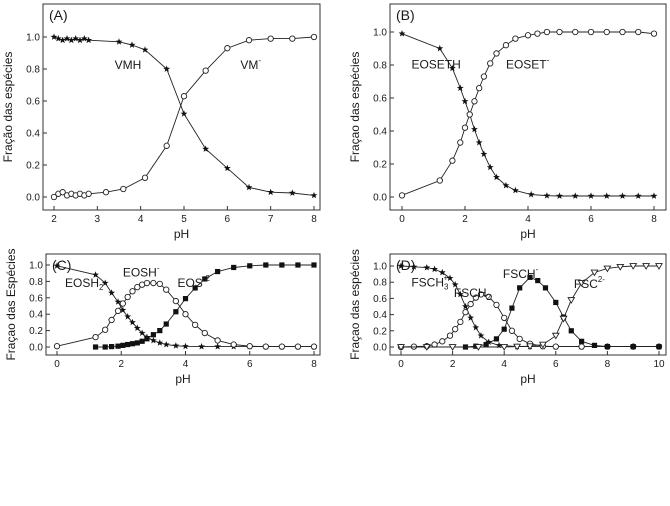  Describe the element at coordinates (526, 64) in the screenshot. I see `annotation-text: EOSET` at that location.